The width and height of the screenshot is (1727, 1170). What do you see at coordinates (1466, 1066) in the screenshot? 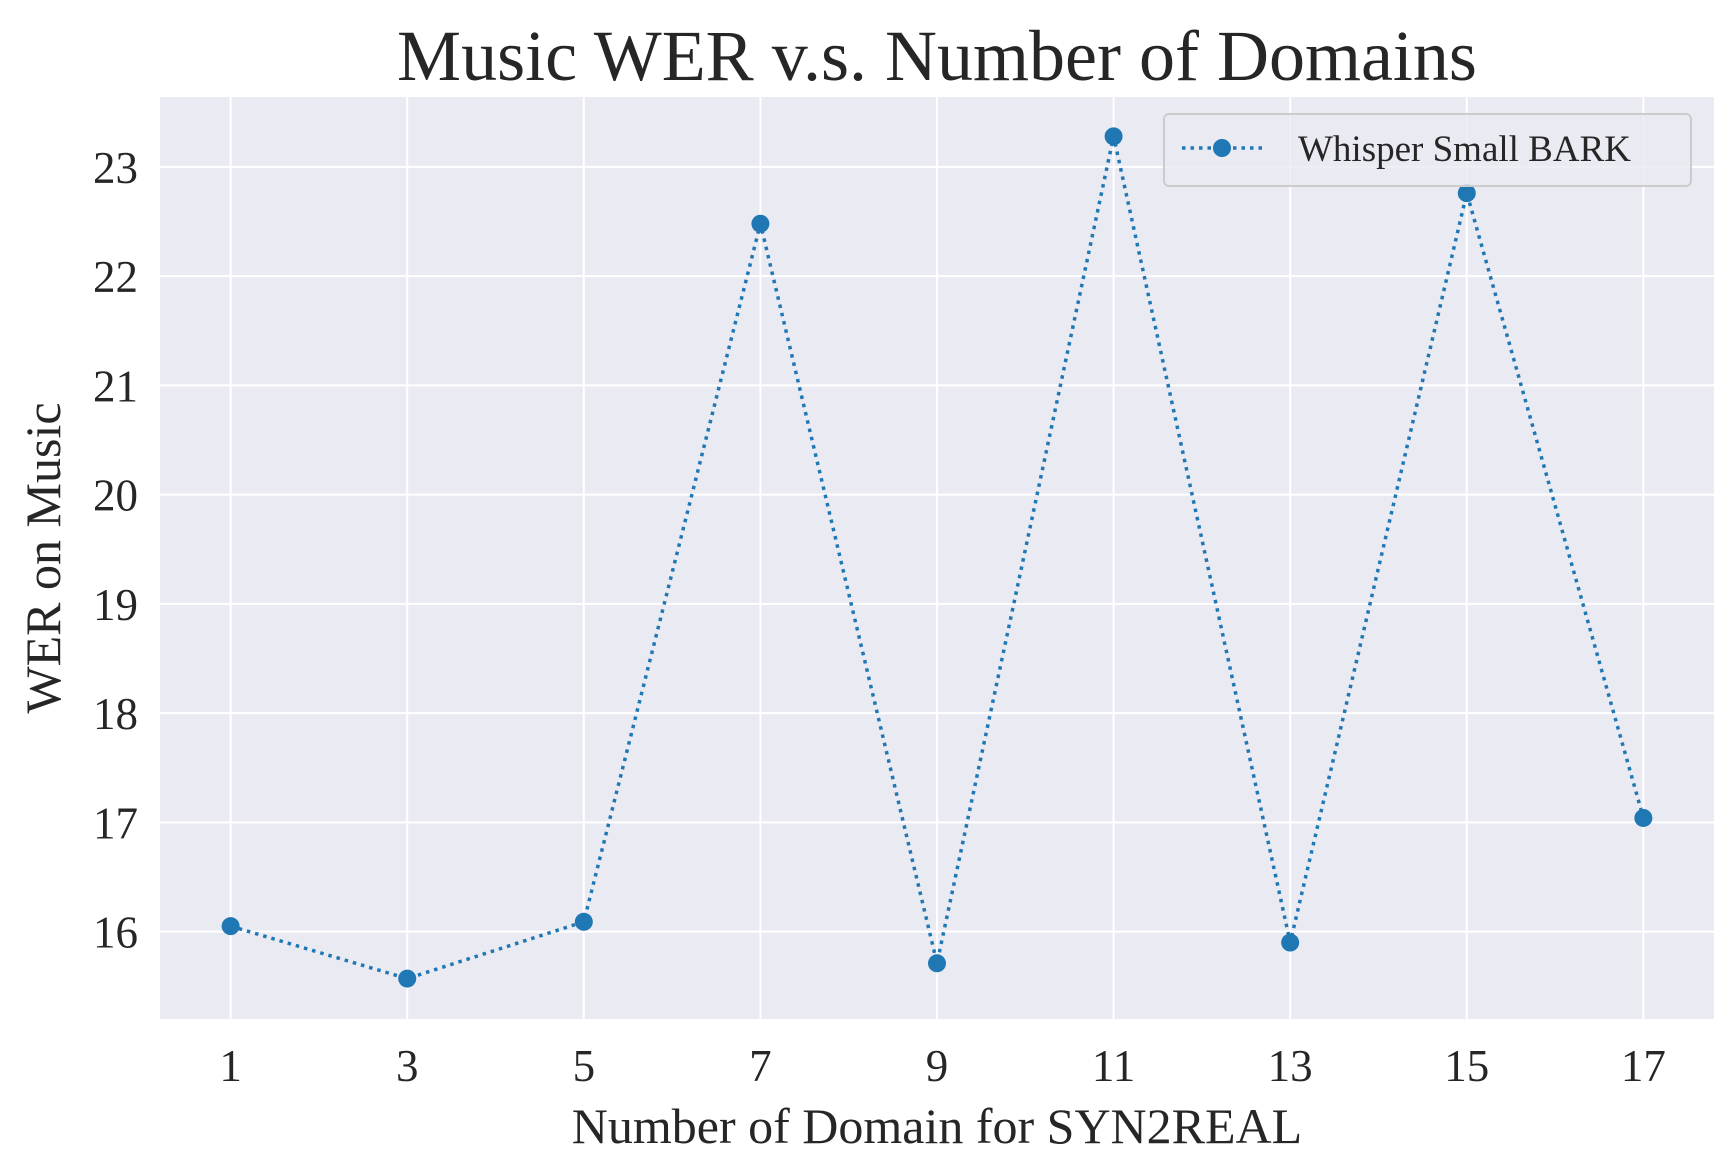
I see `x-tick-label: 15` at bounding box center [1466, 1066].